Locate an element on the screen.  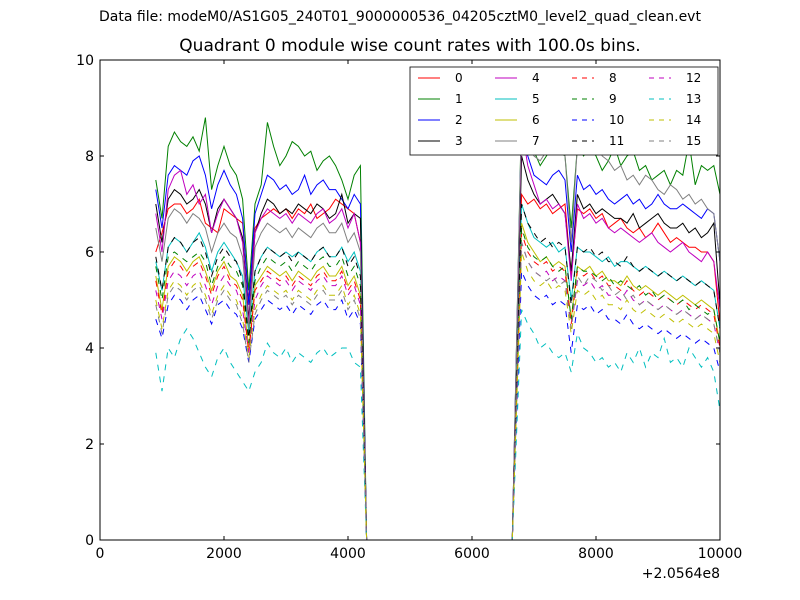
legend-label: 7 is located at coordinates (536, 141).